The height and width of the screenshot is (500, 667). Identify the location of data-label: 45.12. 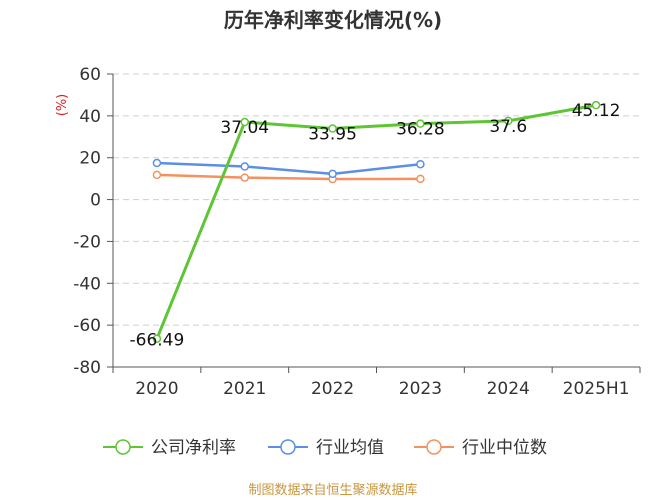
(596, 111).